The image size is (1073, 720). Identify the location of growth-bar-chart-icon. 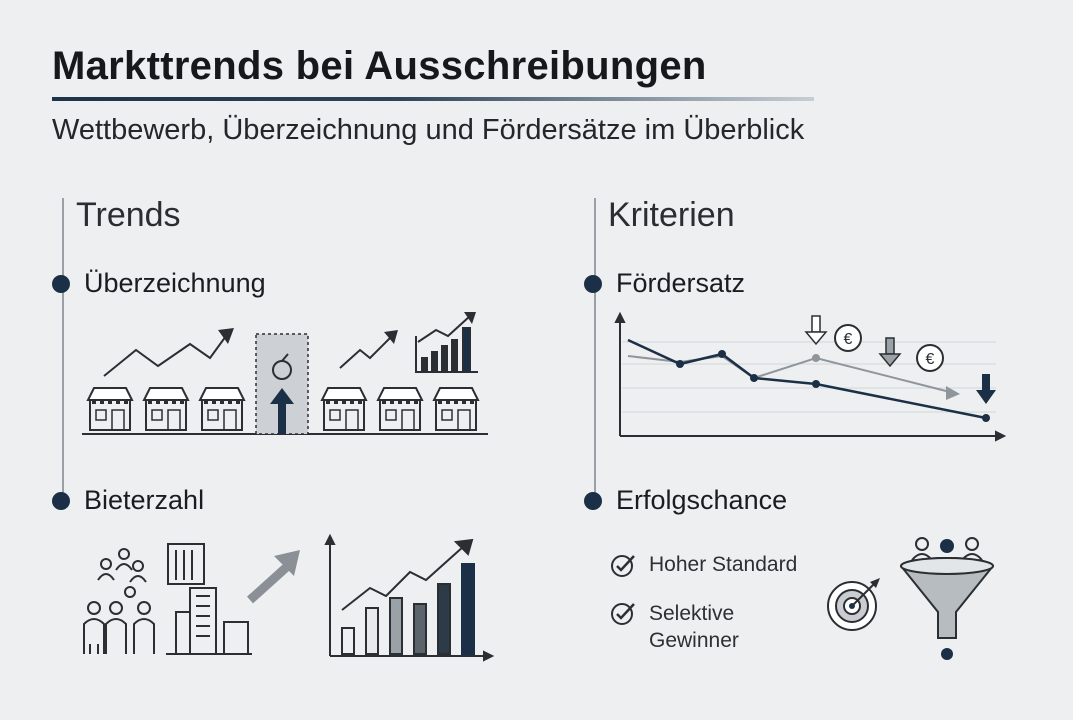
(409, 597).